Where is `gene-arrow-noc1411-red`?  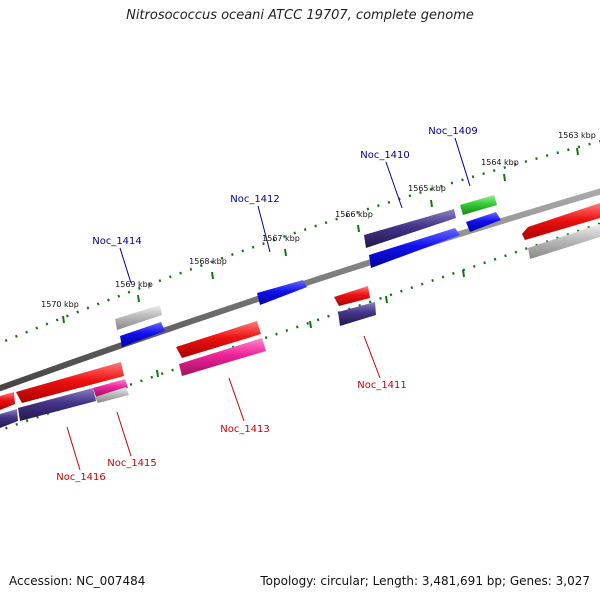 gene-arrow-noc1411-red is located at coordinates (352, 296).